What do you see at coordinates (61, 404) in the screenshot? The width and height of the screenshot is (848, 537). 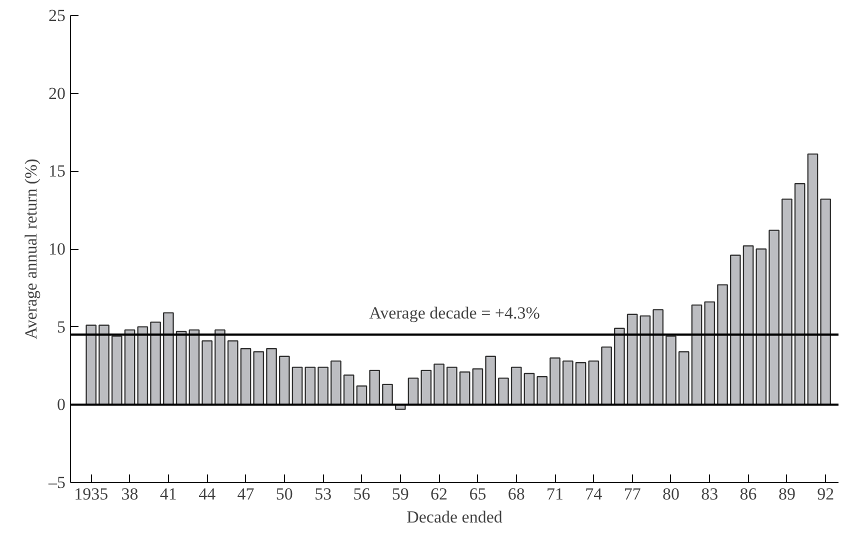 I see `y-tick-label: 0` at bounding box center [61, 404].